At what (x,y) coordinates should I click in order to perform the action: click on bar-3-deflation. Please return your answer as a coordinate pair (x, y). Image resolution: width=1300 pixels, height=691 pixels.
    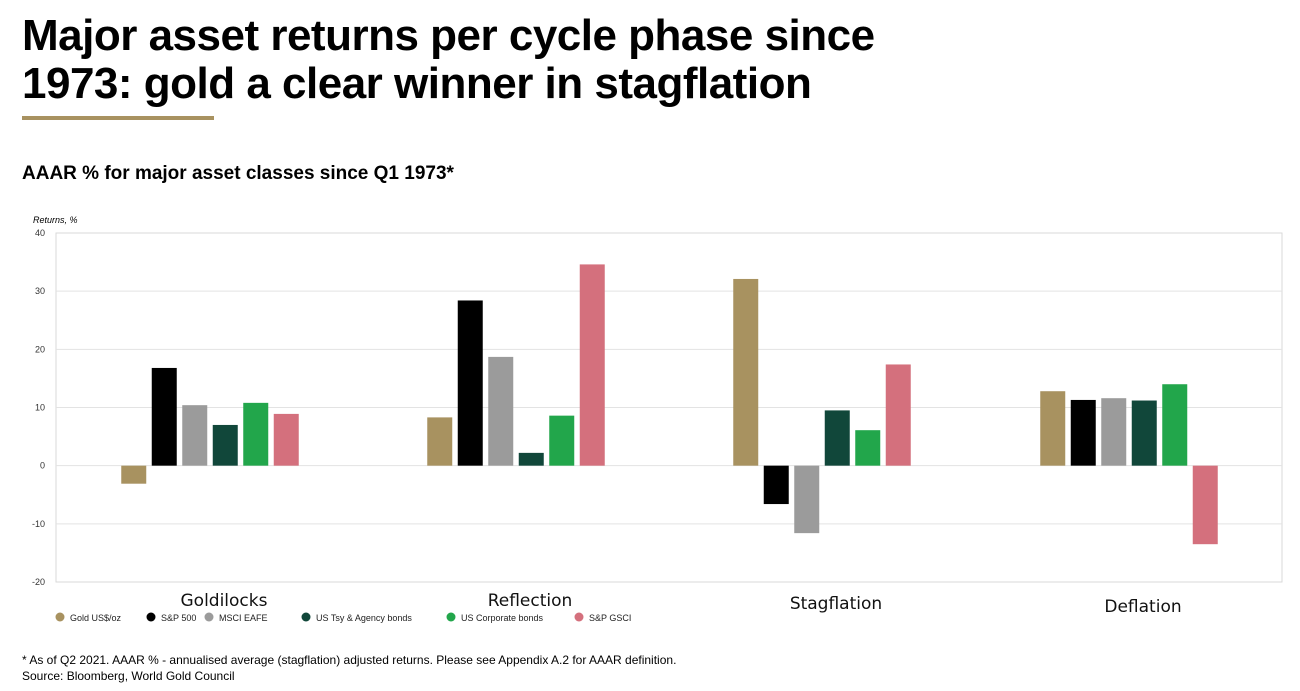
    Looking at the image, I should click on (1114, 432).